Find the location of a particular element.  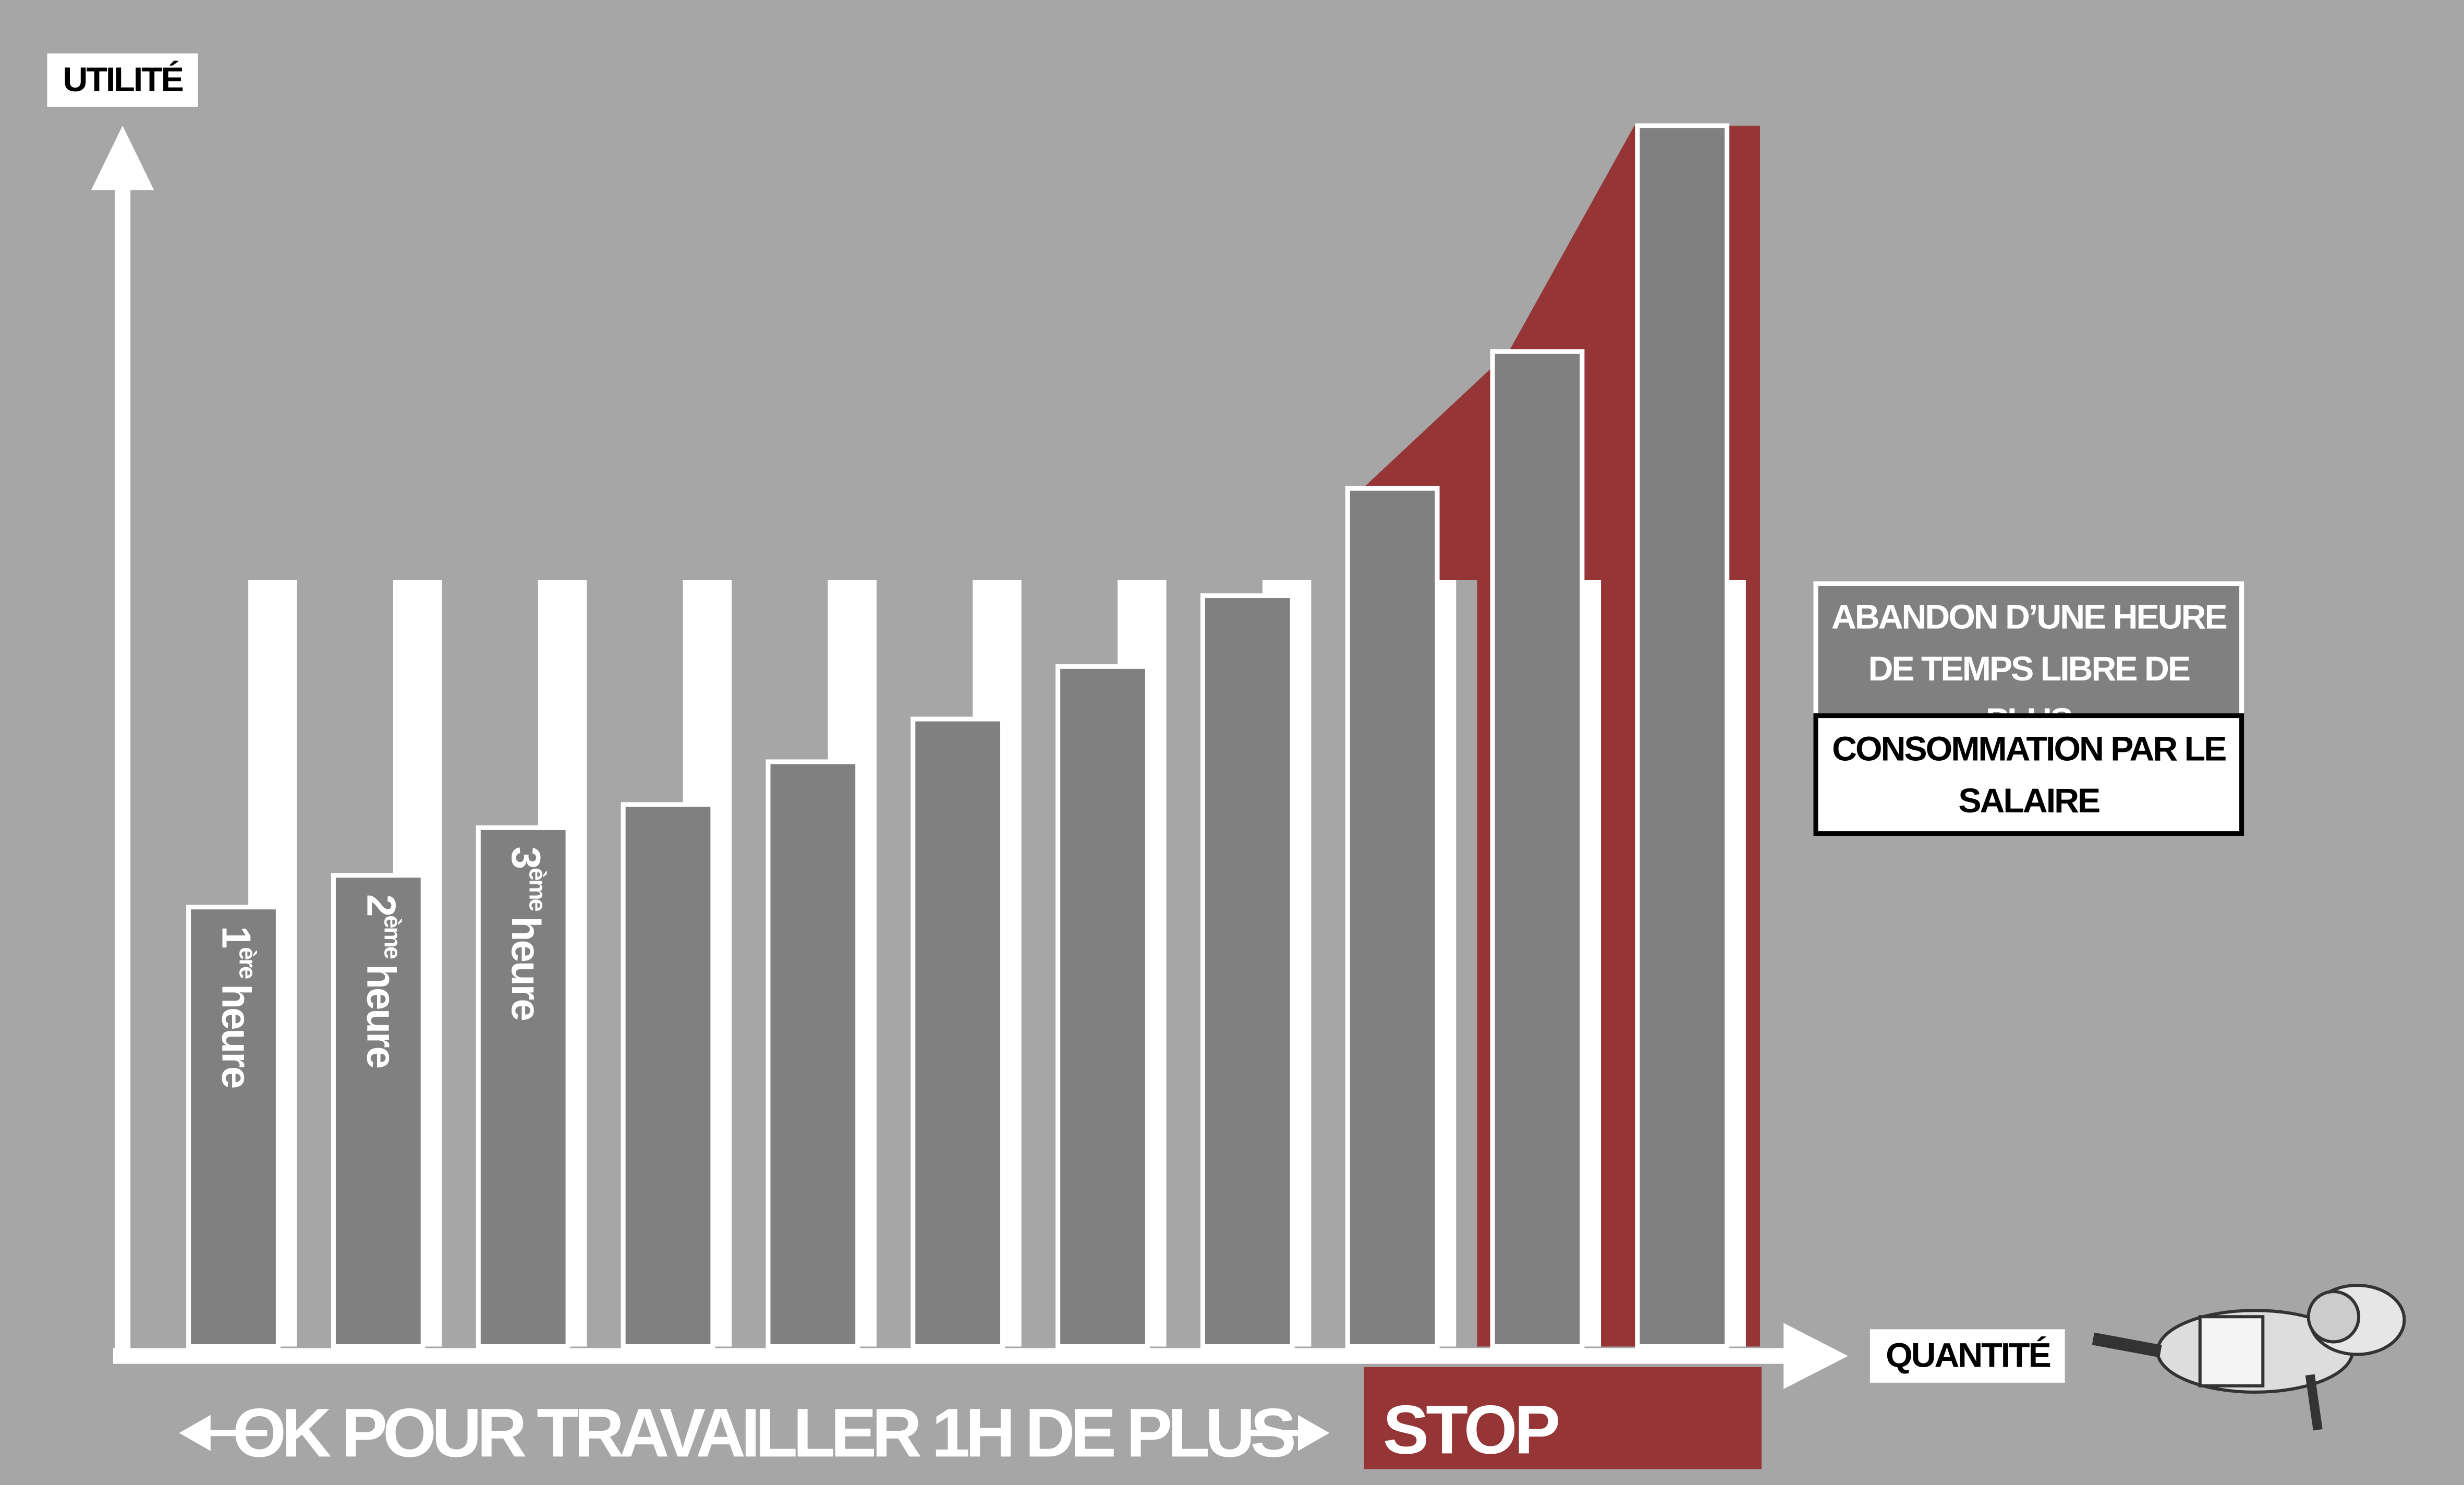

bar-label-number: 3 is located at coordinates (526, 858).